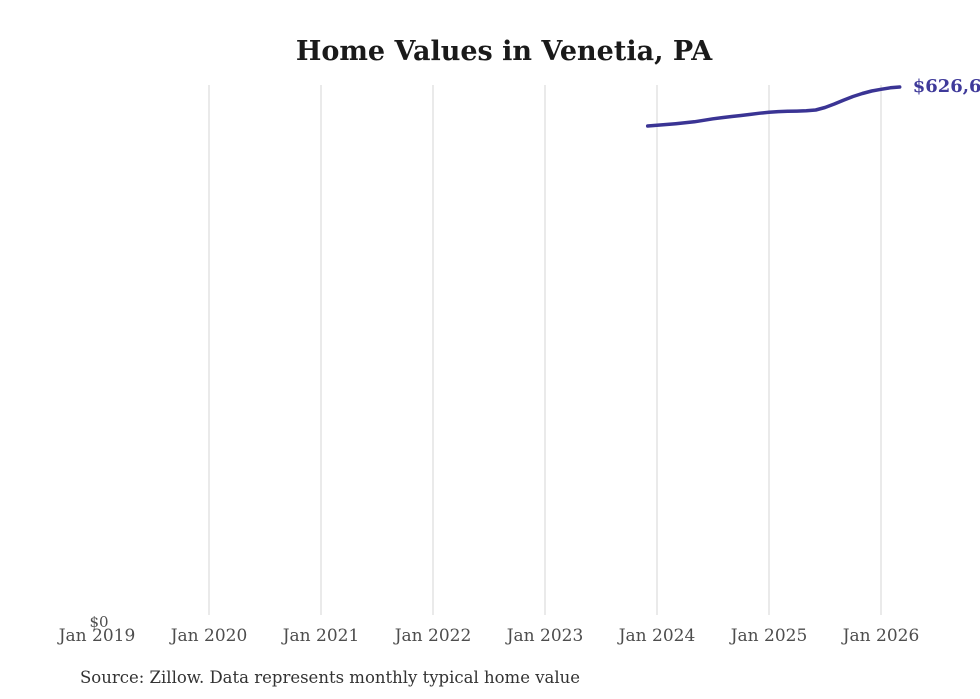 The image size is (980, 699). I want to click on x-tick-label: Jan 2020, so click(208, 636).